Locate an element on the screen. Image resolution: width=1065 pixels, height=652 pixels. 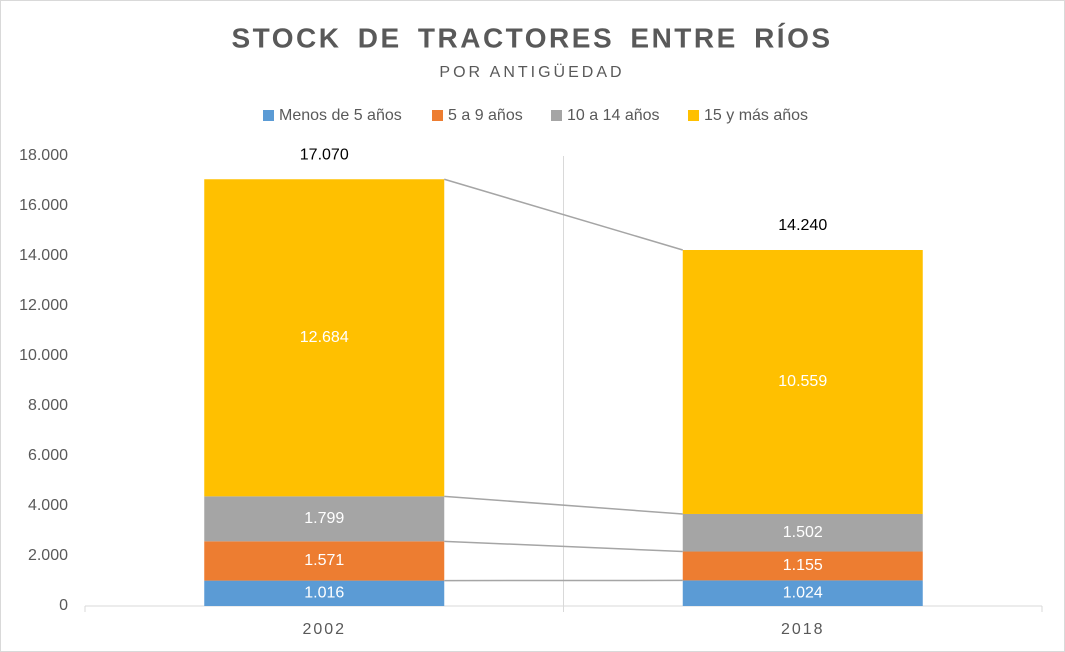
y-tick-label: 16.000 is located at coordinates (43, 205).